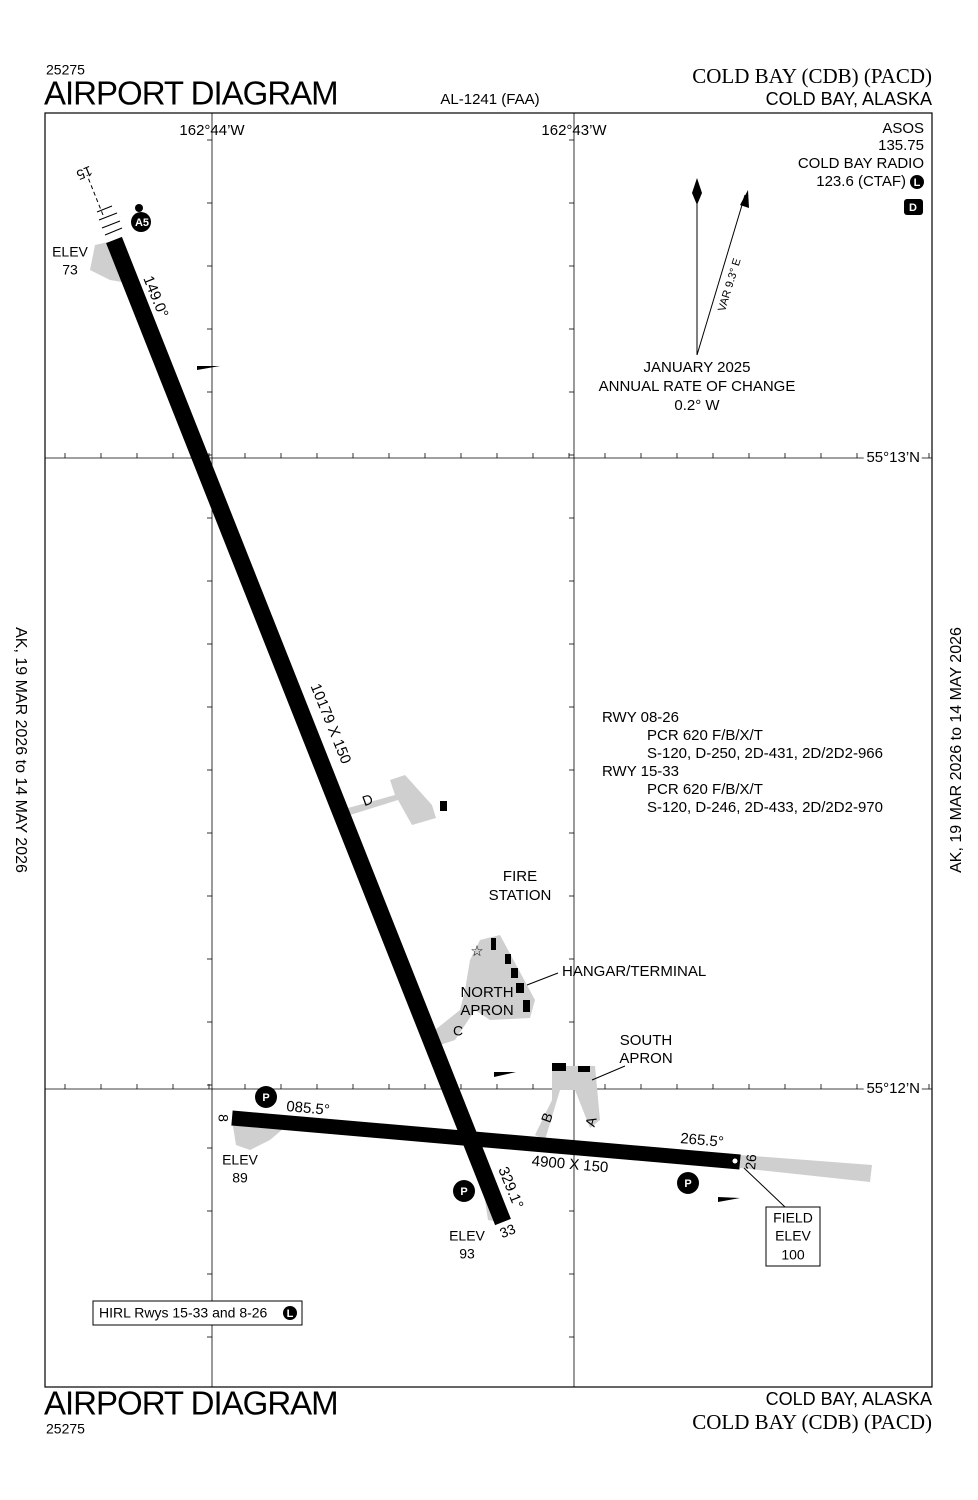 This screenshot has height=1500, width=978. What do you see at coordinates (139, 208) in the screenshot?
I see `approach-icon-dot` at bounding box center [139, 208].